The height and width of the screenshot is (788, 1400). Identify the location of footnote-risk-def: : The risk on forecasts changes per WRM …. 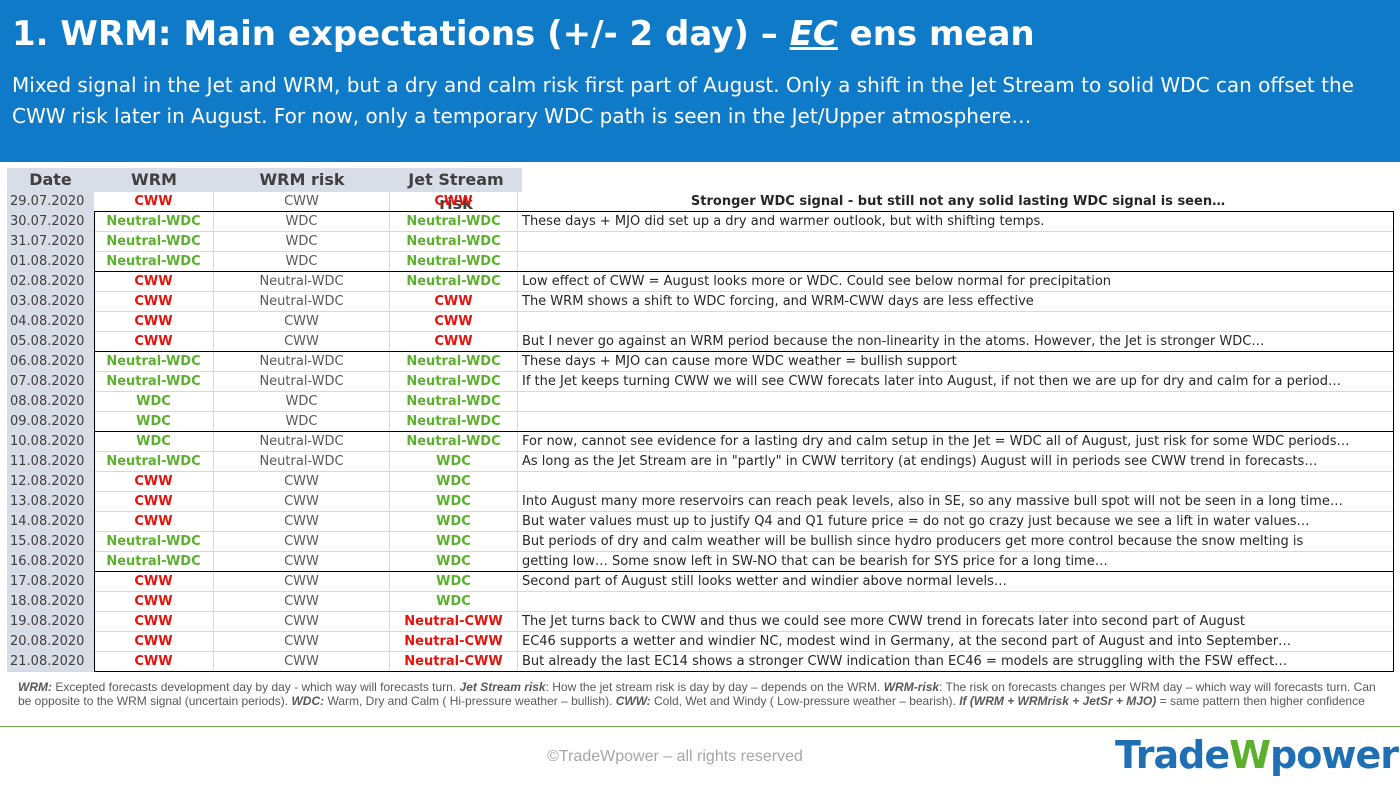
(697, 694).